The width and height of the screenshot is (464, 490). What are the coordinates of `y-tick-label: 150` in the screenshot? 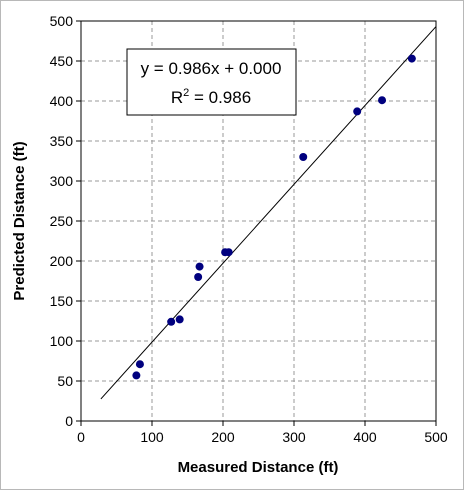 It's located at (62, 301).